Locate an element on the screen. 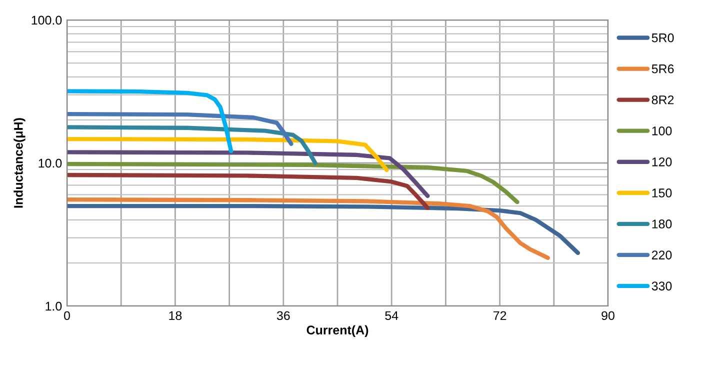  y-tick-label: 100.0 is located at coordinates (47, 20).